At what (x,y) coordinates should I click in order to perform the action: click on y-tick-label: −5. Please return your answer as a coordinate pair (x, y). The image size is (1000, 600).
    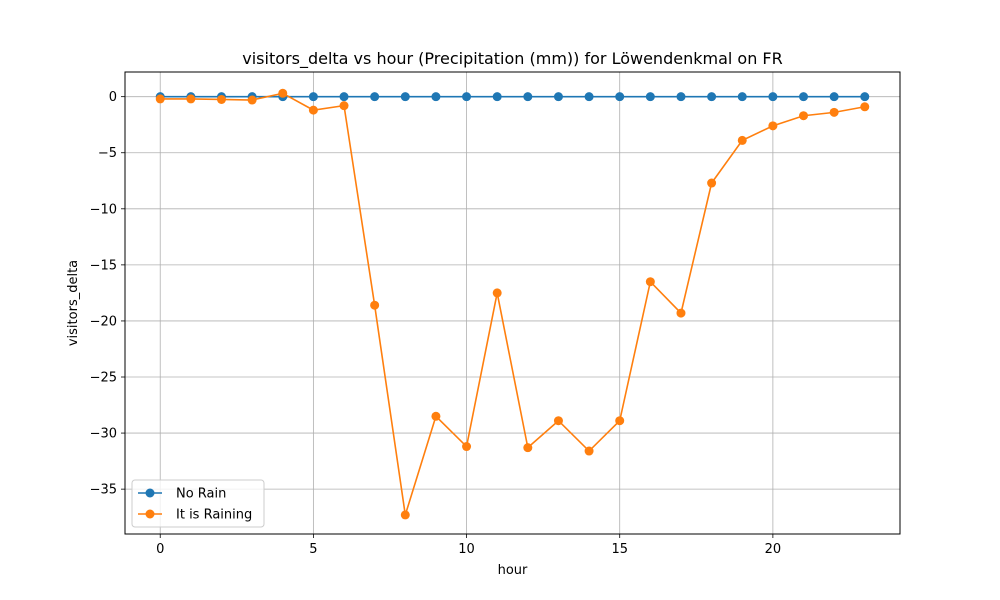
    Looking at the image, I should click on (107, 153).